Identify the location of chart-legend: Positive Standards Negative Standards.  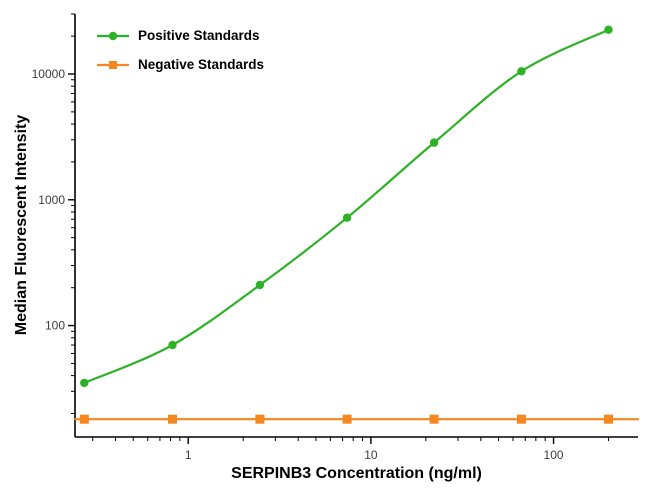
(180, 50).